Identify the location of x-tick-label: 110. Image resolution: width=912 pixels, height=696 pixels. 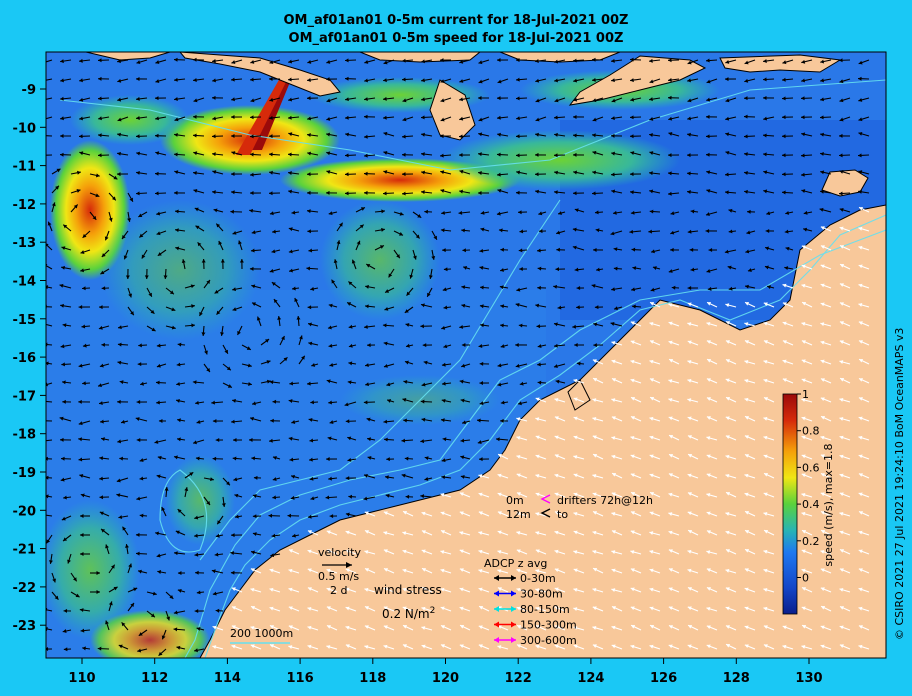
(81, 678).